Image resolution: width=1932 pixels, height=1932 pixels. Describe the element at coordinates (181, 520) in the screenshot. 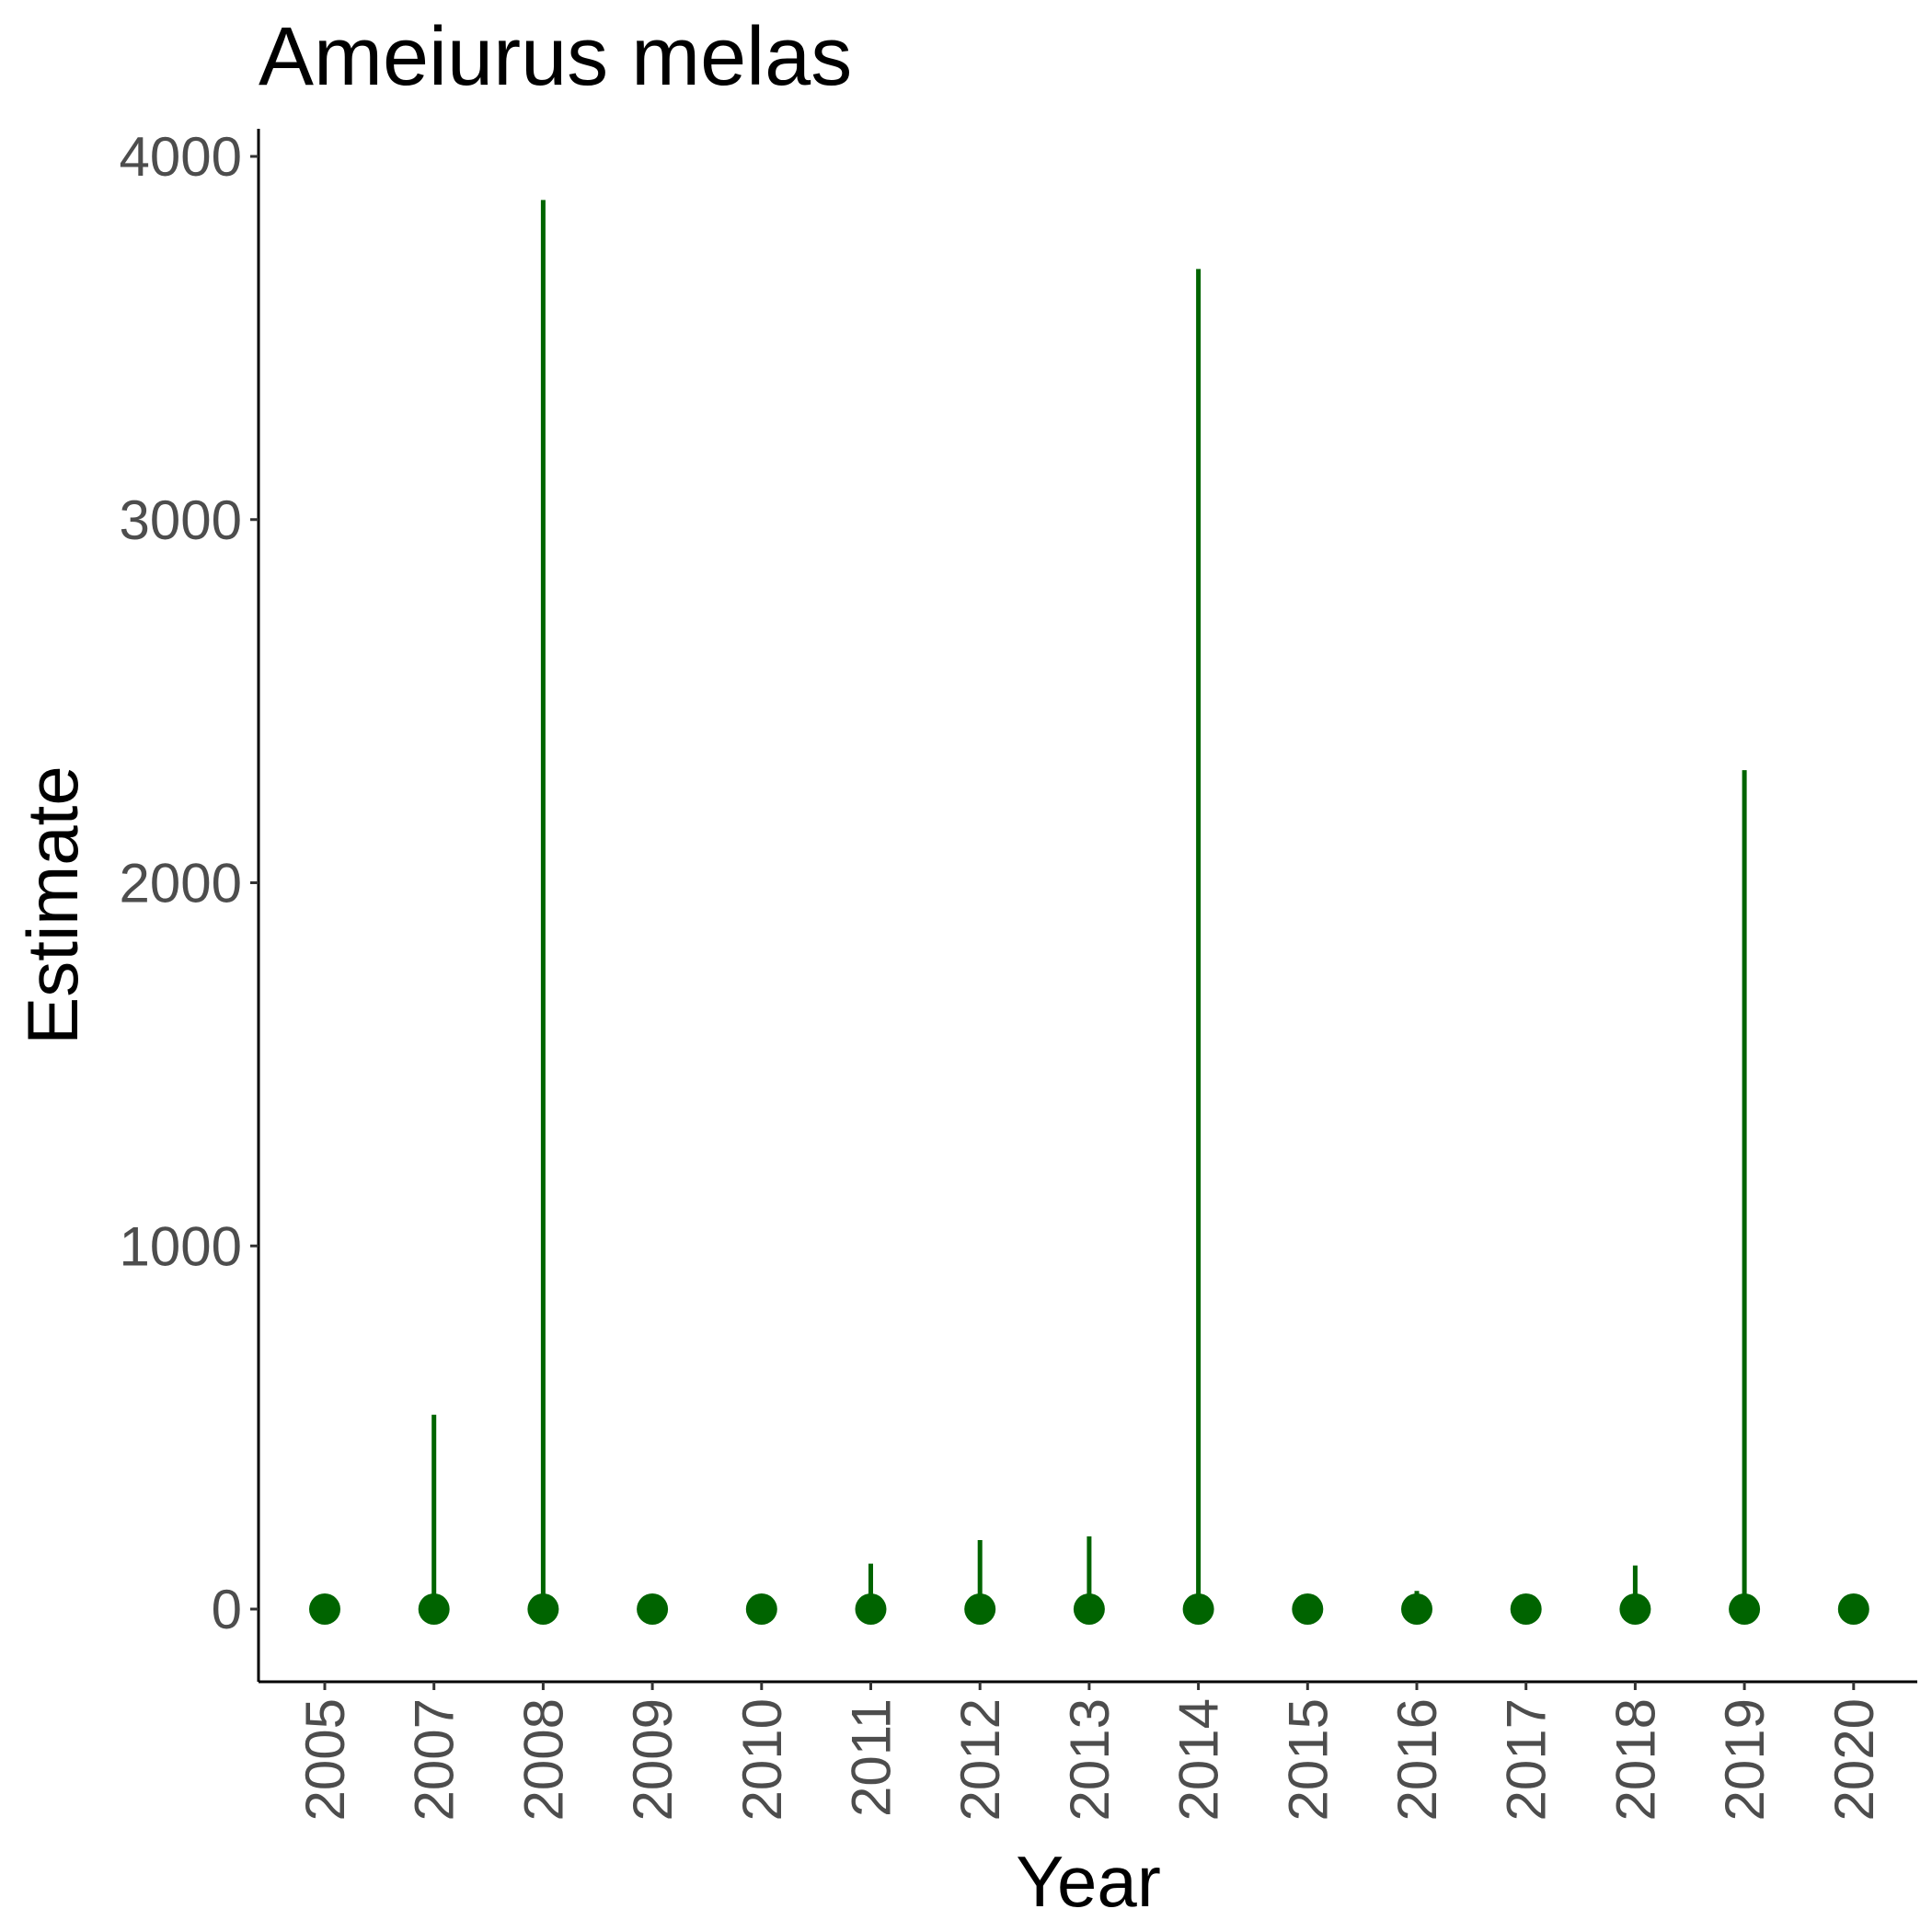

I see `y-tick-label-3000: 3000` at that location.